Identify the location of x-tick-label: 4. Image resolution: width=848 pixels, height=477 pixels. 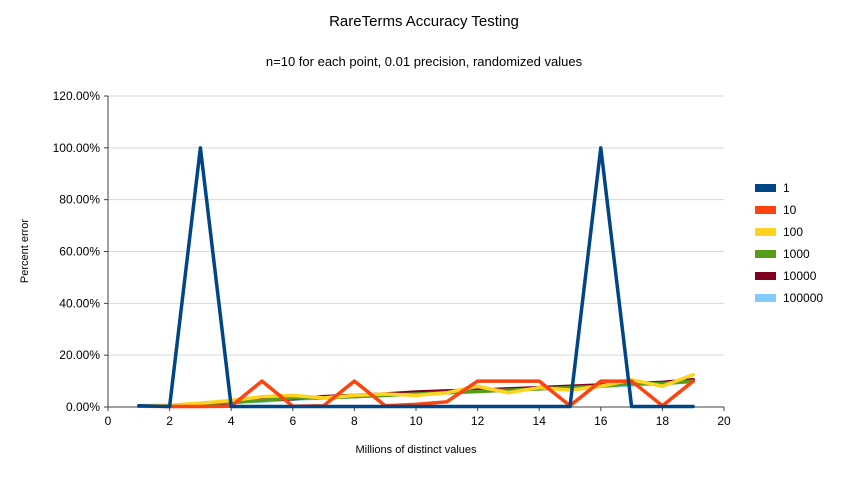
(231, 421).